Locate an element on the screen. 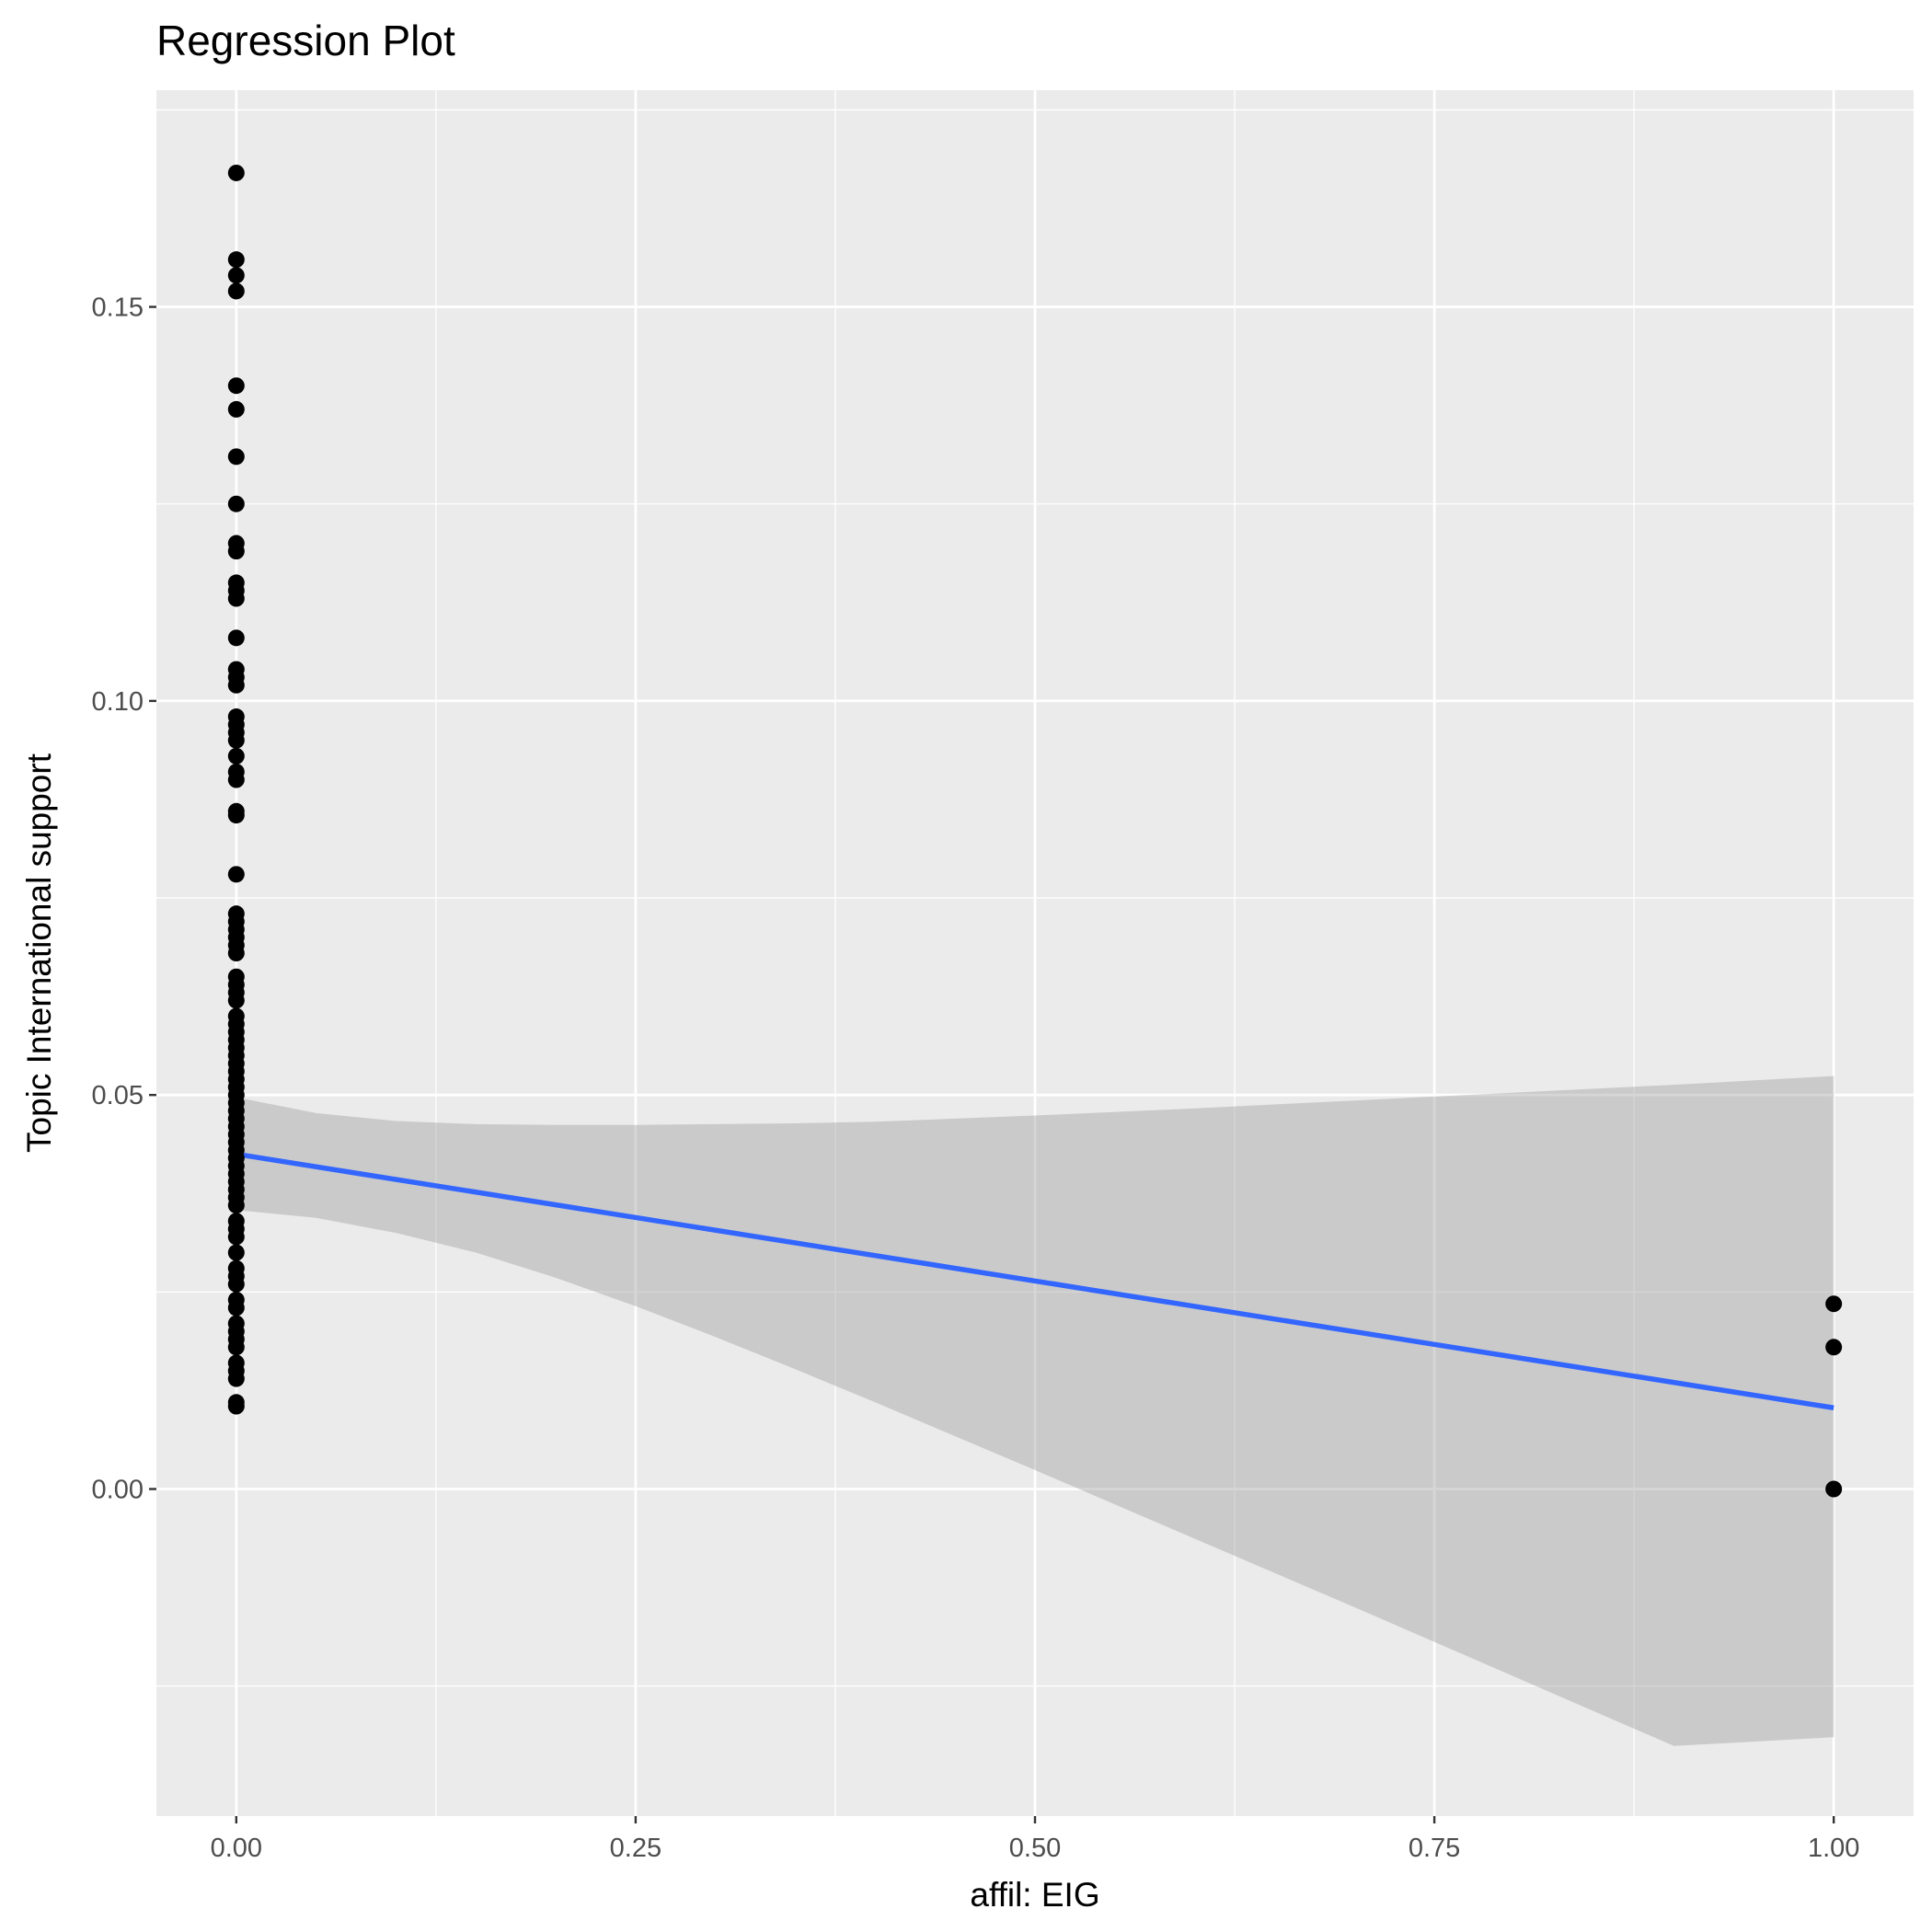 The image size is (1932, 1932). regression-line-layer is located at coordinates (1035, 1280).